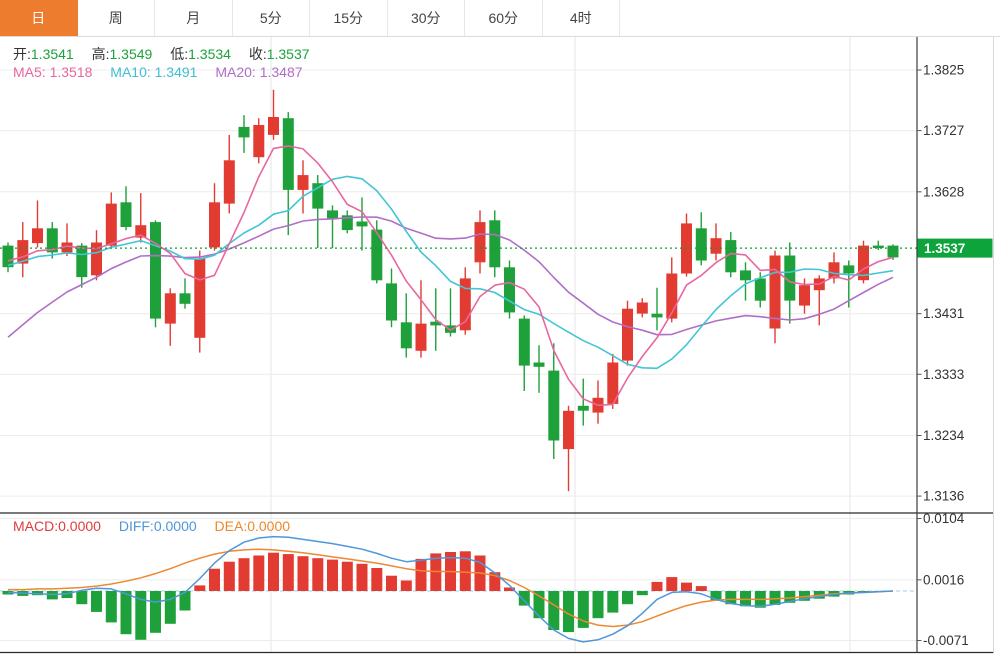 This screenshot has height=656, width=1000. I want to click on open-value: 1.3541, so click(52, 54).